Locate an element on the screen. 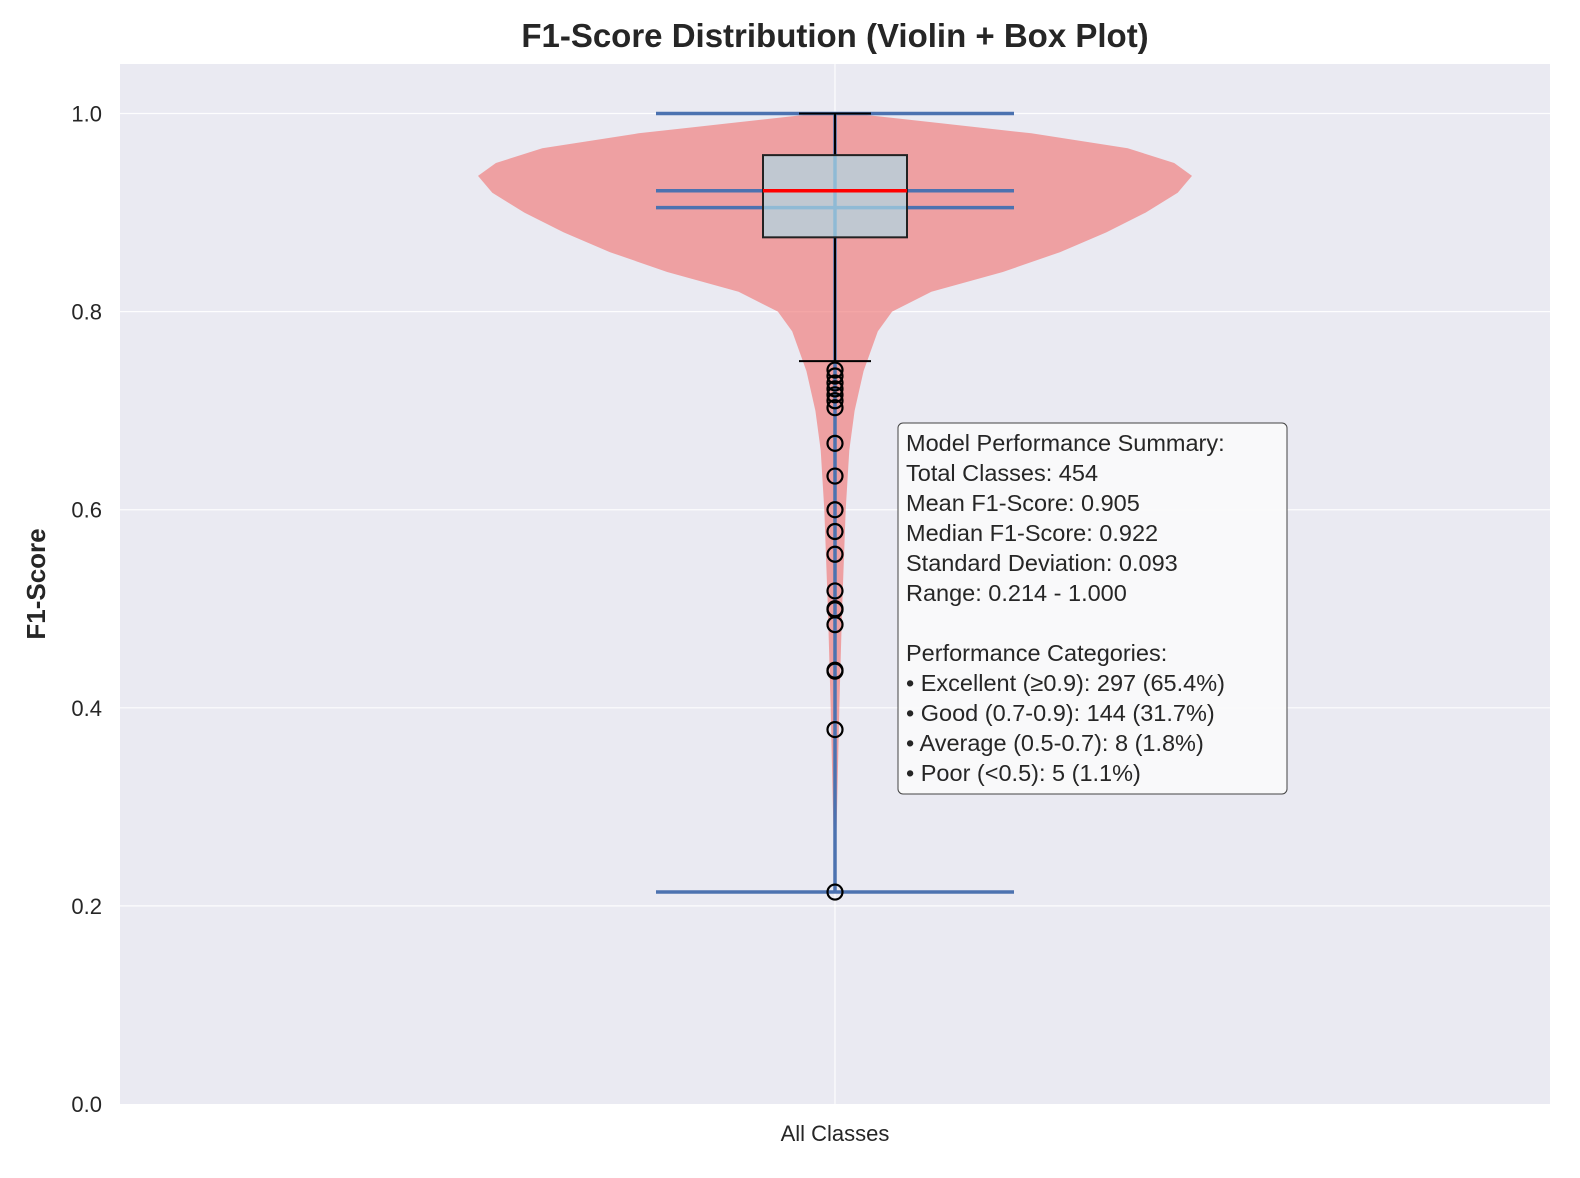 Image resolution: width=1580 pixels, height=1178 pixels. y-tick-label: 0.0 is located at coordinates (86, 1104).